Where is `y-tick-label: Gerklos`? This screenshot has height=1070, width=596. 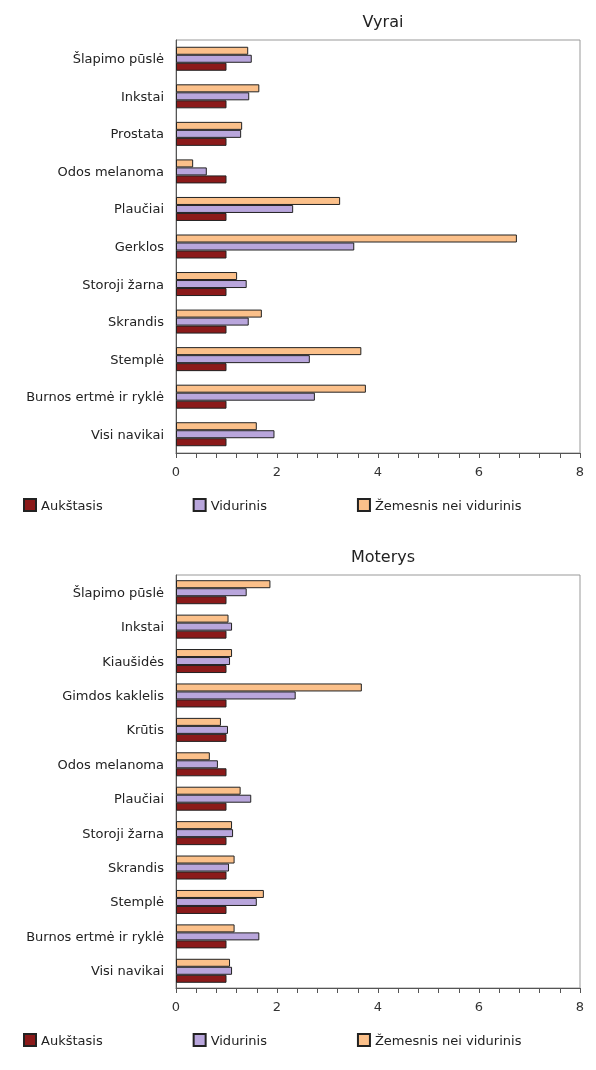 y-tick-label: Gerklos is located at coordinates (139, 246).